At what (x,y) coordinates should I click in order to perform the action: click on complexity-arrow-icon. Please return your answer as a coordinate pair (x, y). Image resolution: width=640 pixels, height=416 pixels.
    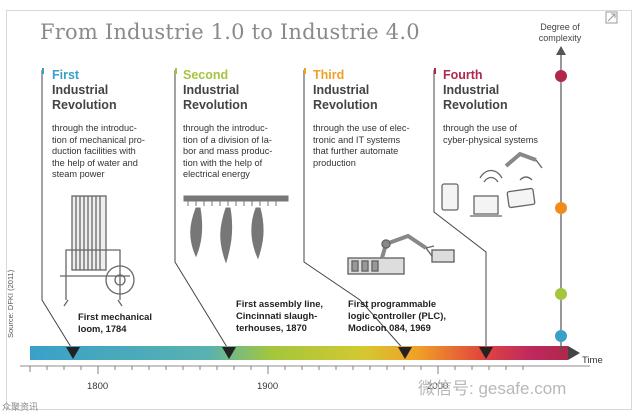
    Looking at the image, I should click on (561, 50).